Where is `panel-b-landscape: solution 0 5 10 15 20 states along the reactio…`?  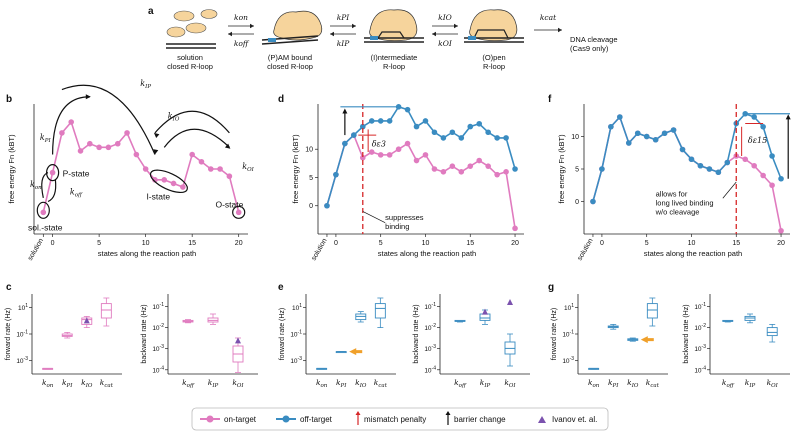 panel-b-landscape: solution 0 5 10 15 20 states along the reactio… is located at coordinates (131, 170).